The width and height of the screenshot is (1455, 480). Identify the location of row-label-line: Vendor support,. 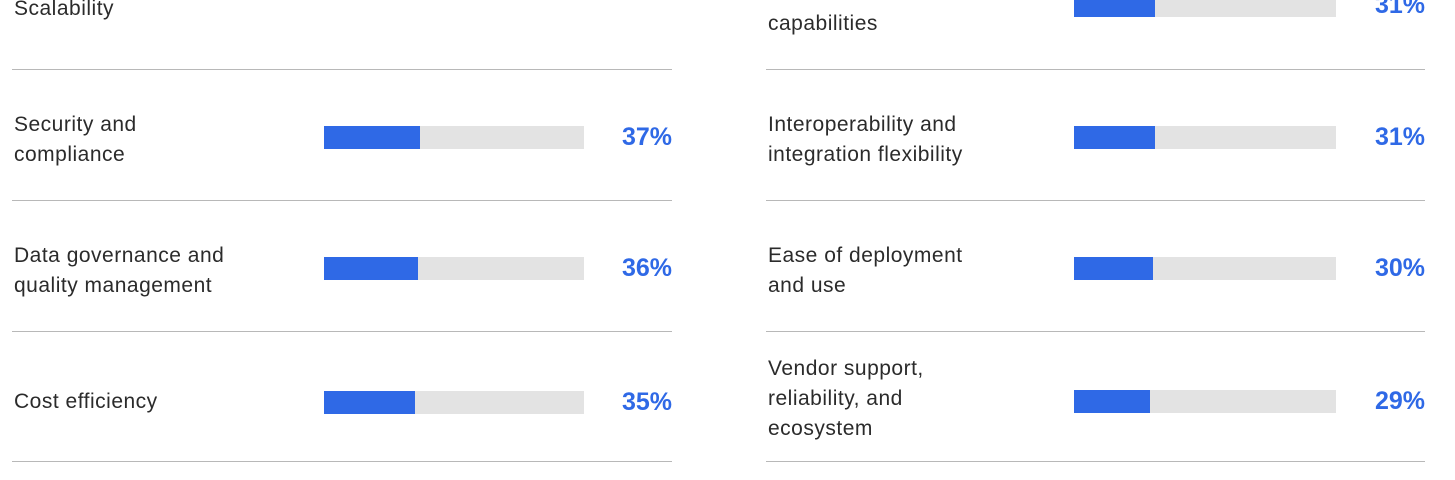
(846, 368).